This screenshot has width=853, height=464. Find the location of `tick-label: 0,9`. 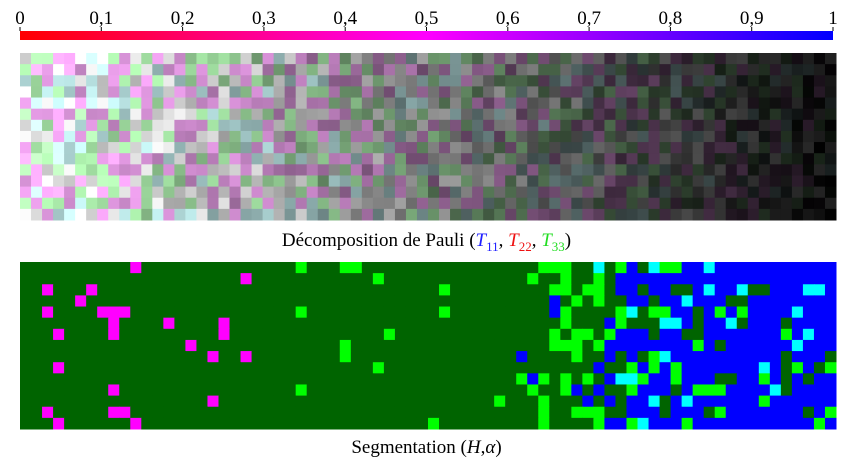

tick-label: 0,9 is located at coordinates (752, 18).